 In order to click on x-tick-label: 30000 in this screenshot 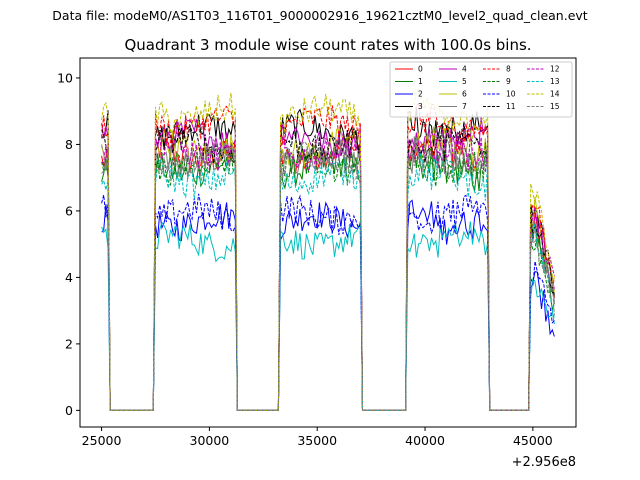, I will do `click(210, 440)`.